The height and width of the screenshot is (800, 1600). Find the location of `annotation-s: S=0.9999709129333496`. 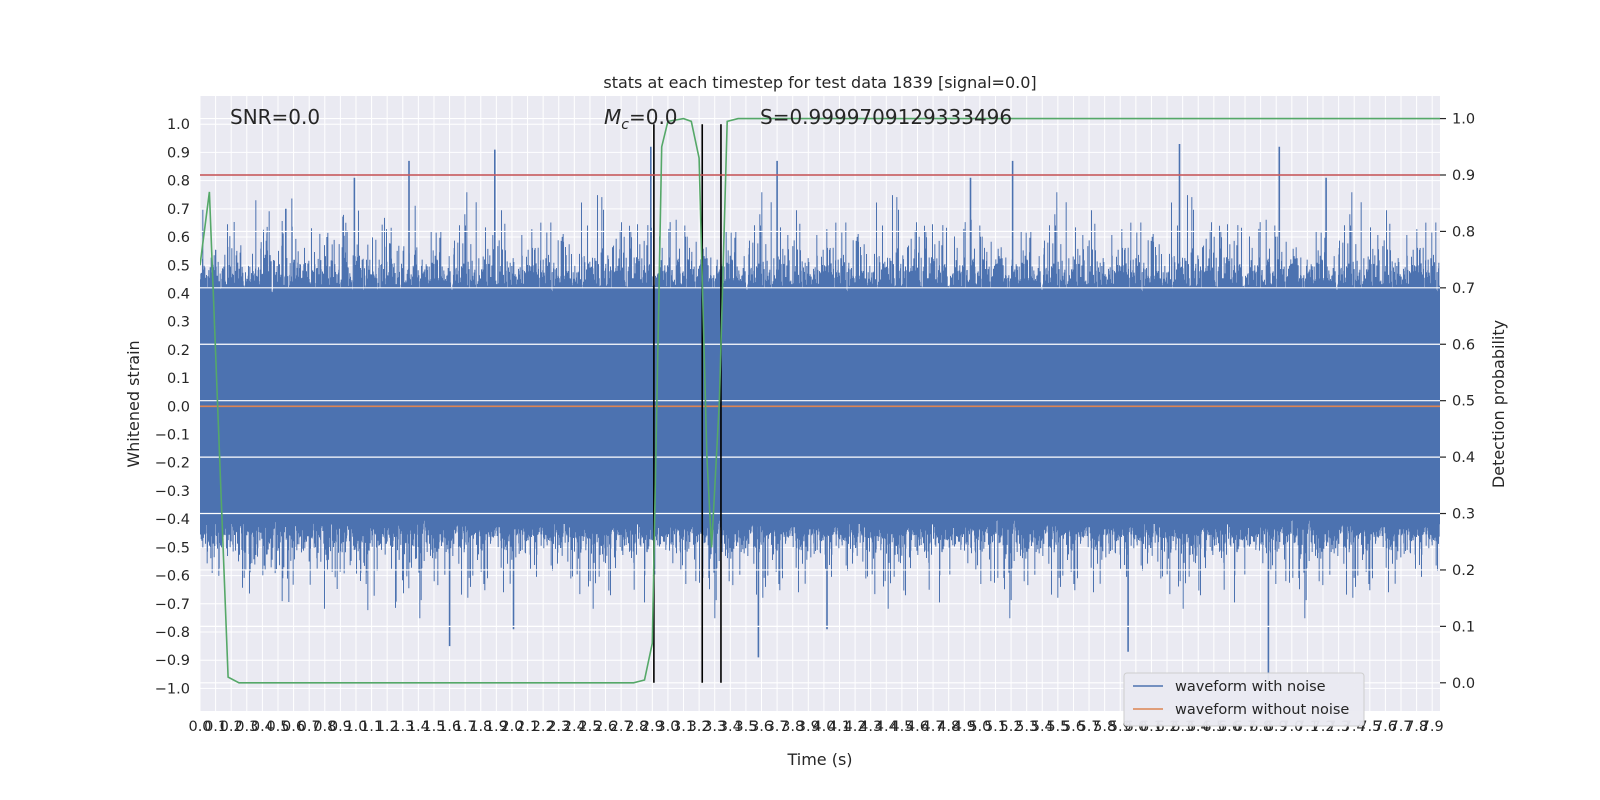

annotation-s: S=0.9999709129333496 is located at coordinates (886, 117).